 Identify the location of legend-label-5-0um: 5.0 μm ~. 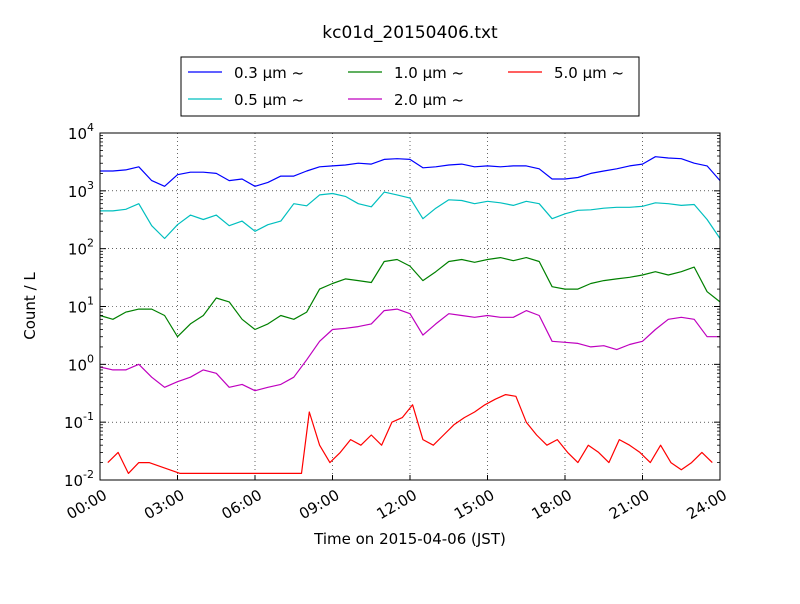
(589, 73).